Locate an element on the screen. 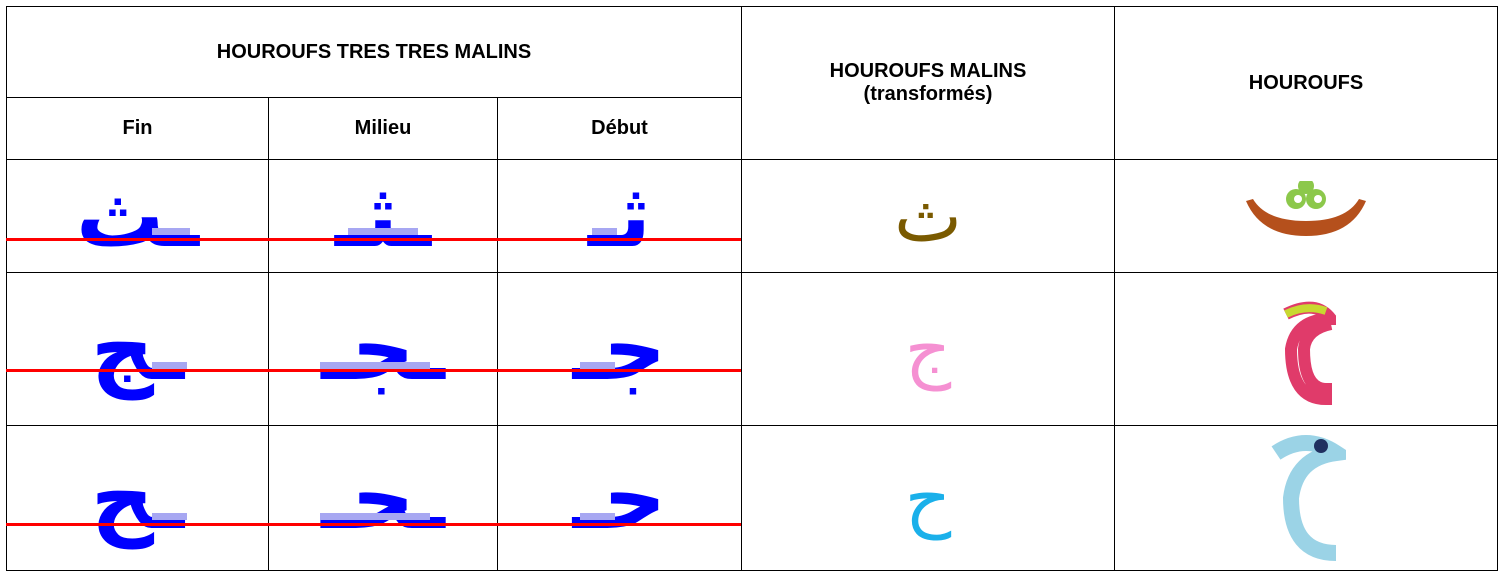  arabic-letter: ـث is located at coordinates (137, 215).